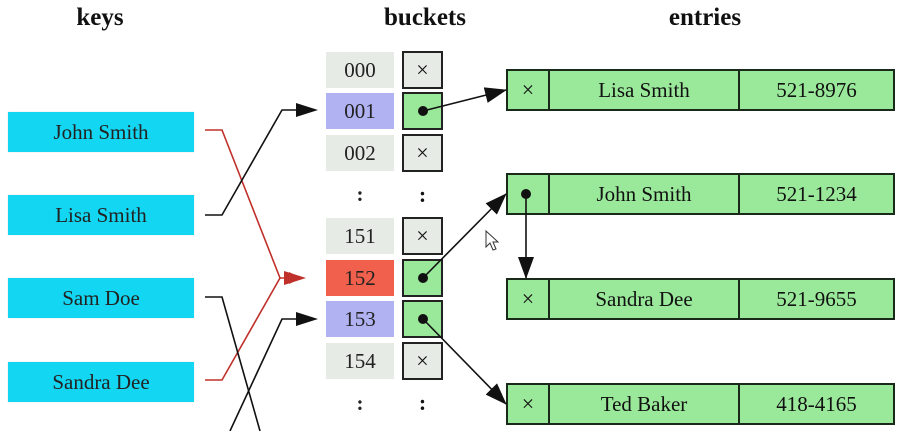  What do you see at coordinates (101, 215) in the screenshot?
I see `key-lisa-smith: Lisa Smith` at bounding box center [101, 215].